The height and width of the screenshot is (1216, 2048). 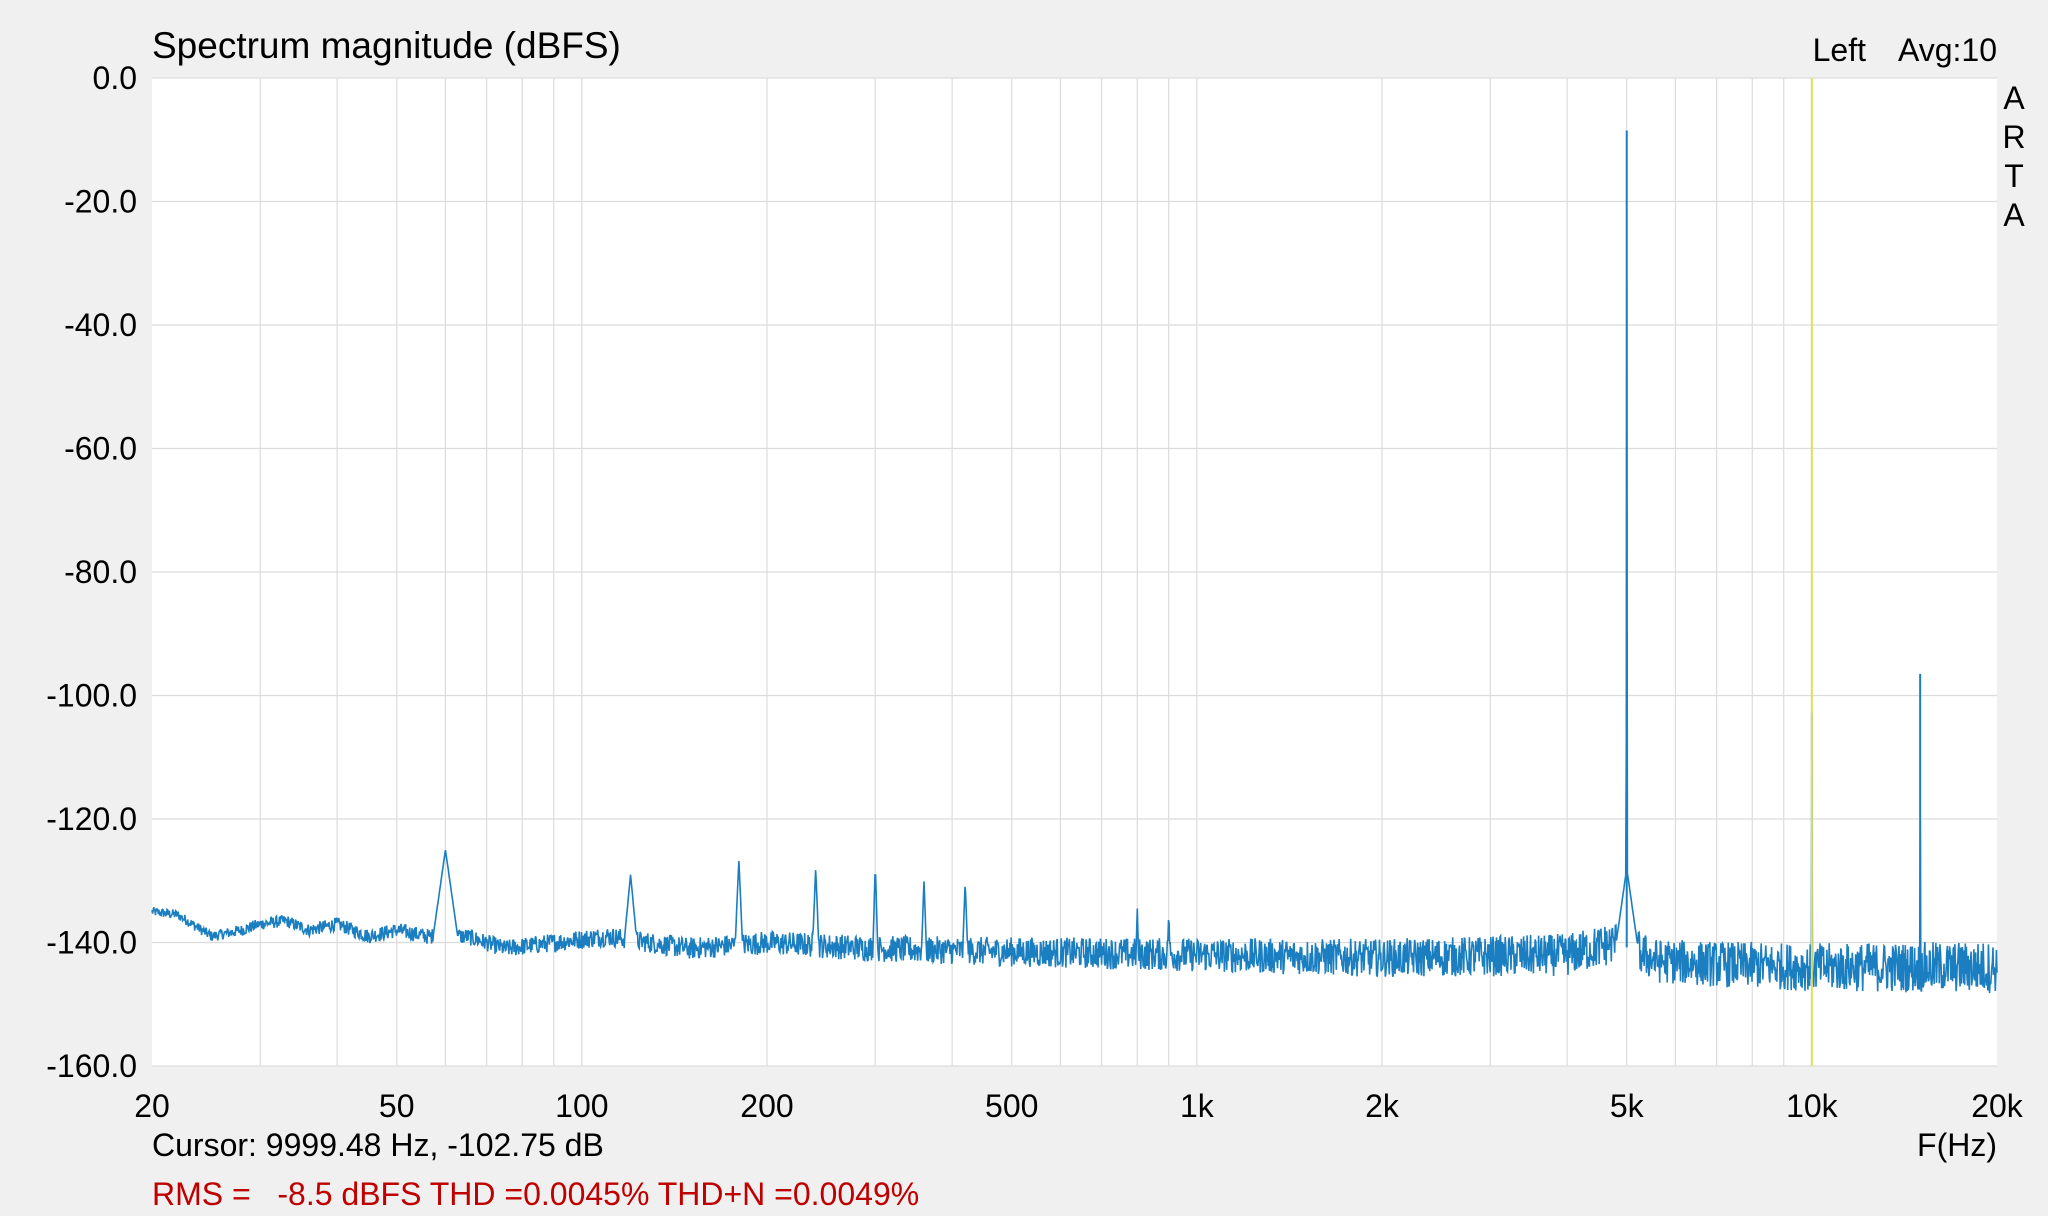 What do you see at coordinates (581, 1106) in the screenshot?
I see `x-tick-label: 100` at bounding box center [581, 1106].